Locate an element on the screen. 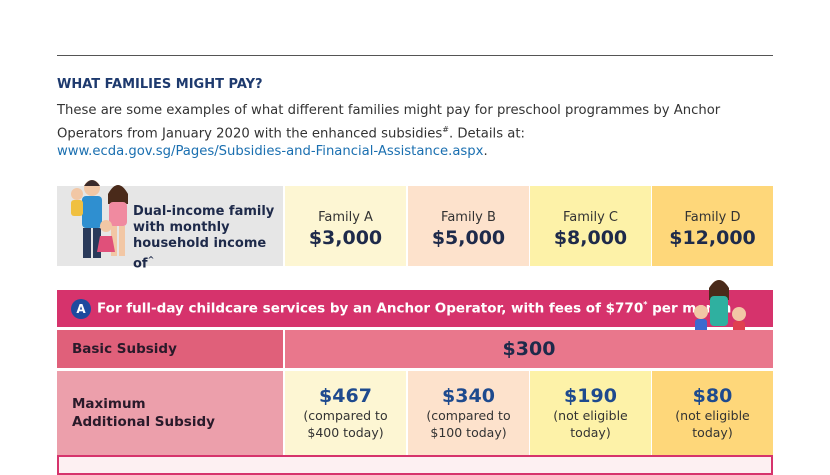 This screenshot has height=475, width=830. family-column: Family C $8,000 is located at coordinates (590, 226).